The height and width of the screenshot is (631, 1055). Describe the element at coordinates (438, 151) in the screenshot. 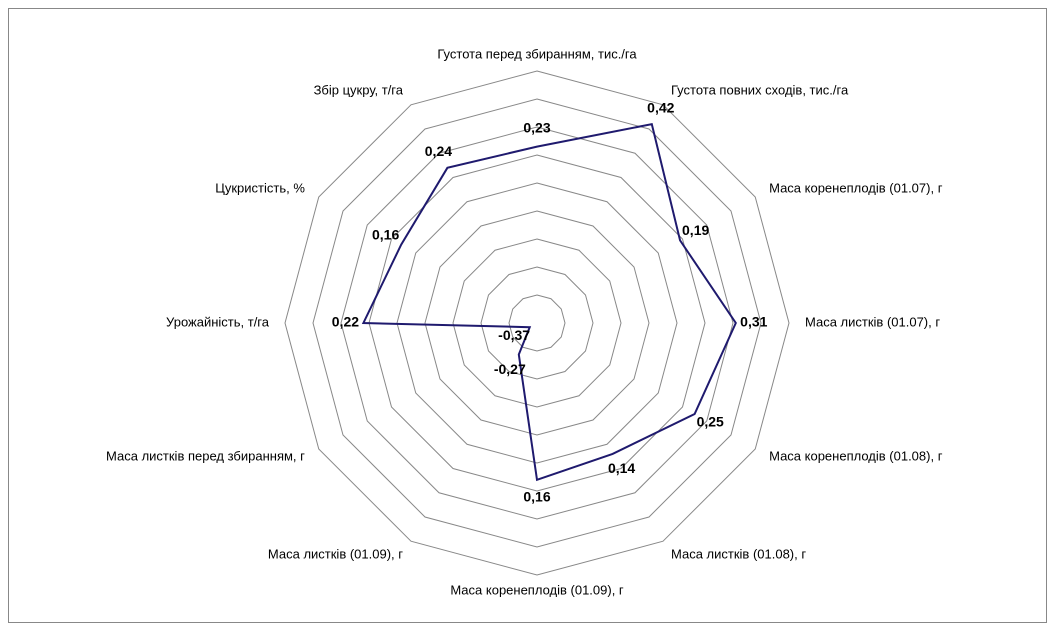

I see `value-label: 0,24` at that location.